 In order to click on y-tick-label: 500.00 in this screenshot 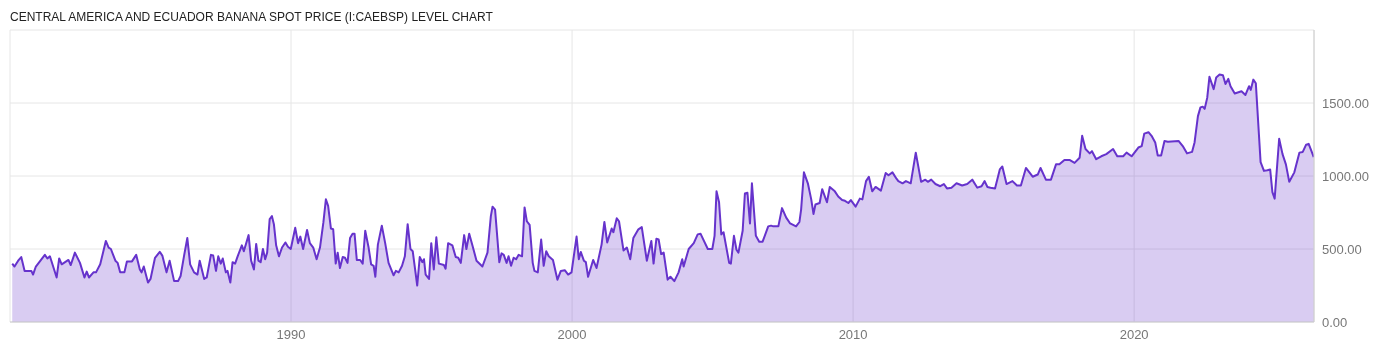, I will do `click(1342, 249)`.